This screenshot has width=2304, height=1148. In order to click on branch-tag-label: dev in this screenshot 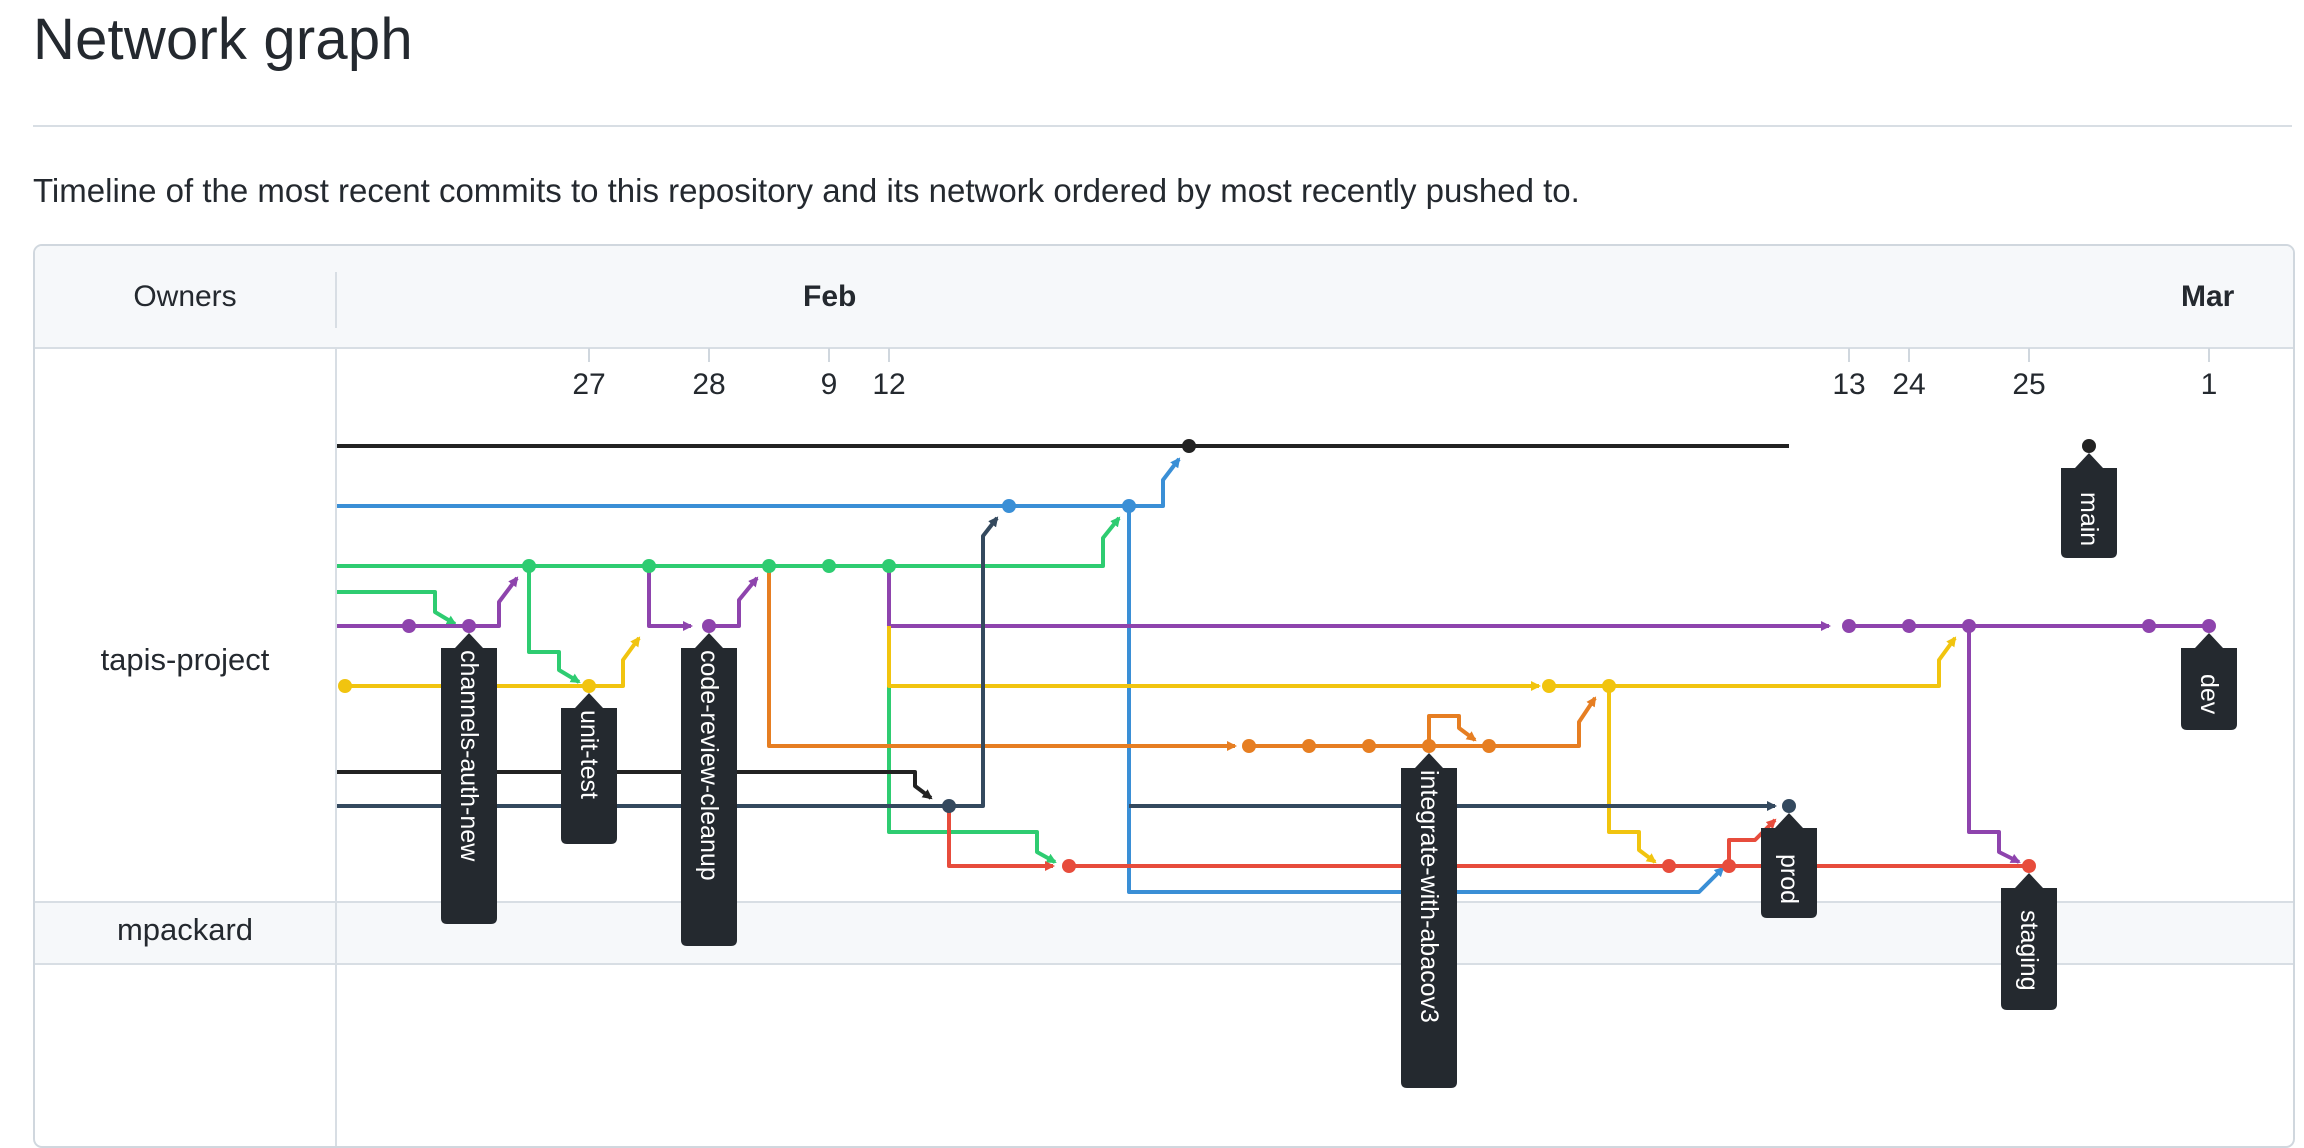, I will do `click(2209, 694)`.